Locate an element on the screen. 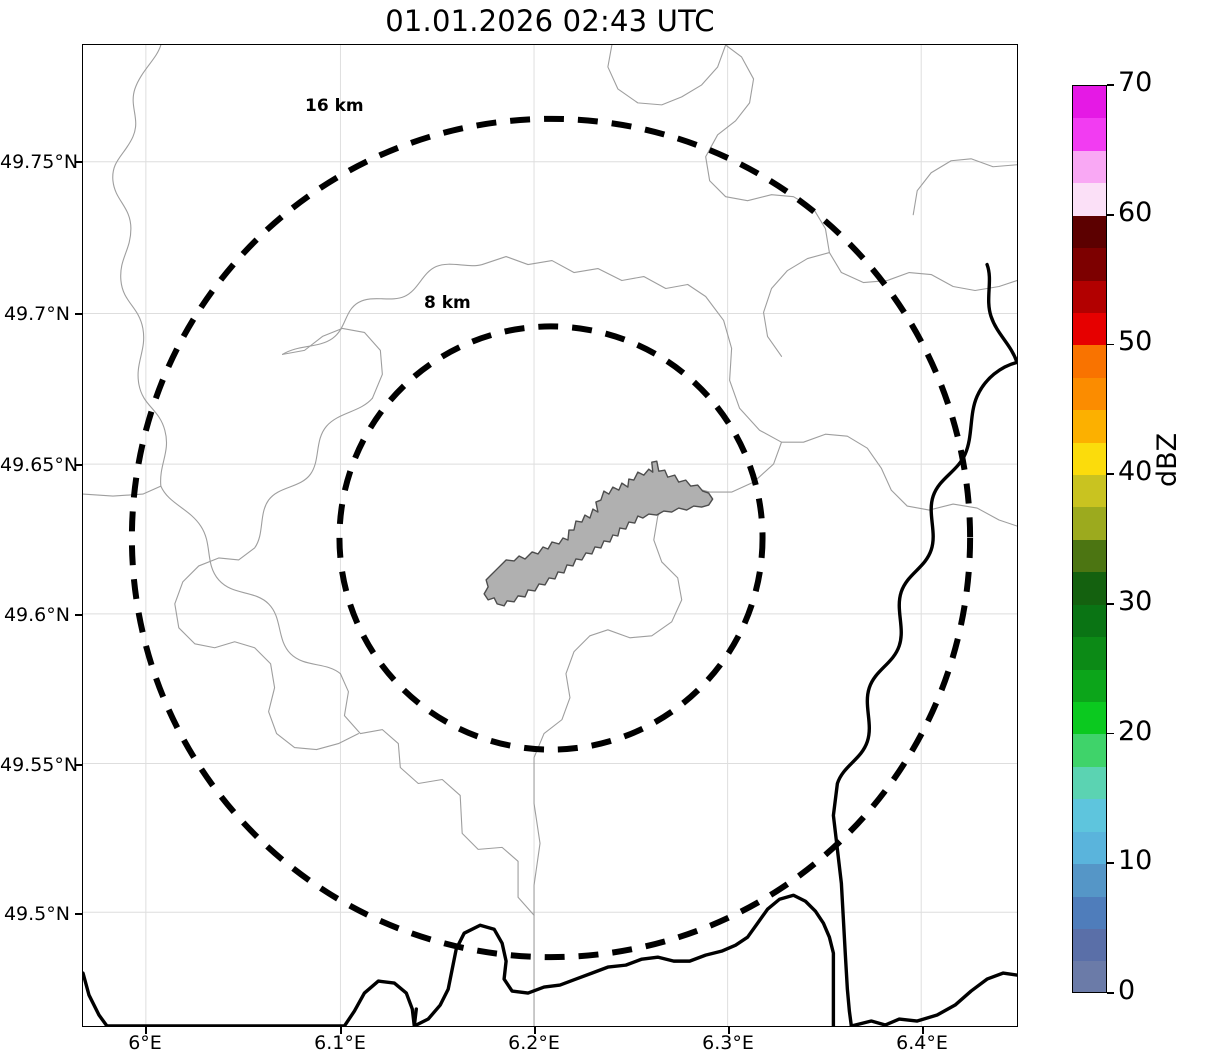  ytick-label-2: 49.65°N is located at coordinates (39, 465).